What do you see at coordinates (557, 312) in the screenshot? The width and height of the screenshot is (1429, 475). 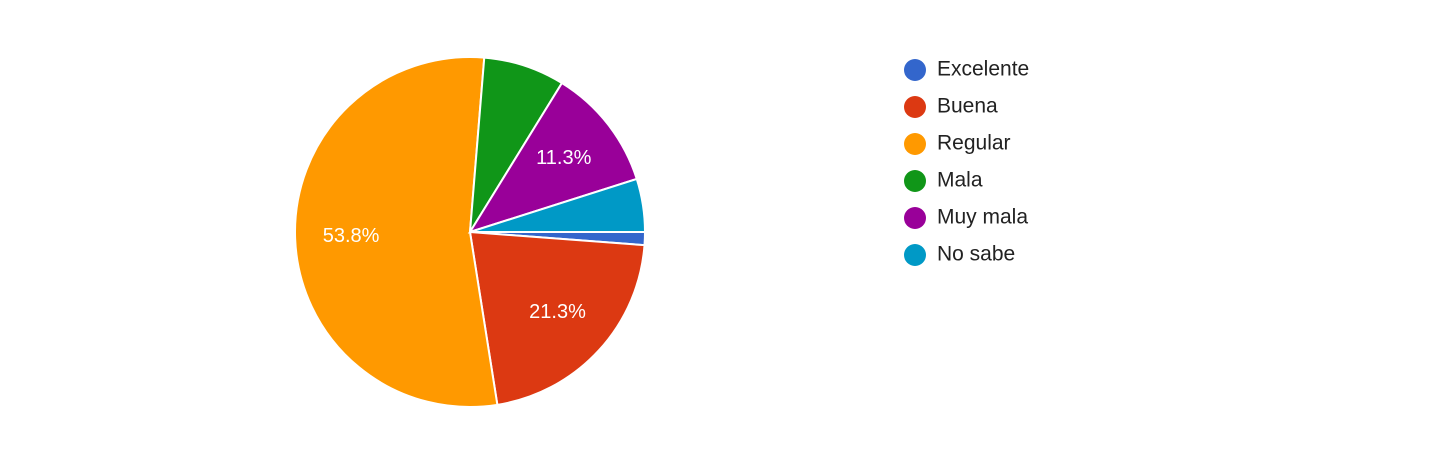 I see `slice-label: 21.3%` at bounding box center [557, 312].